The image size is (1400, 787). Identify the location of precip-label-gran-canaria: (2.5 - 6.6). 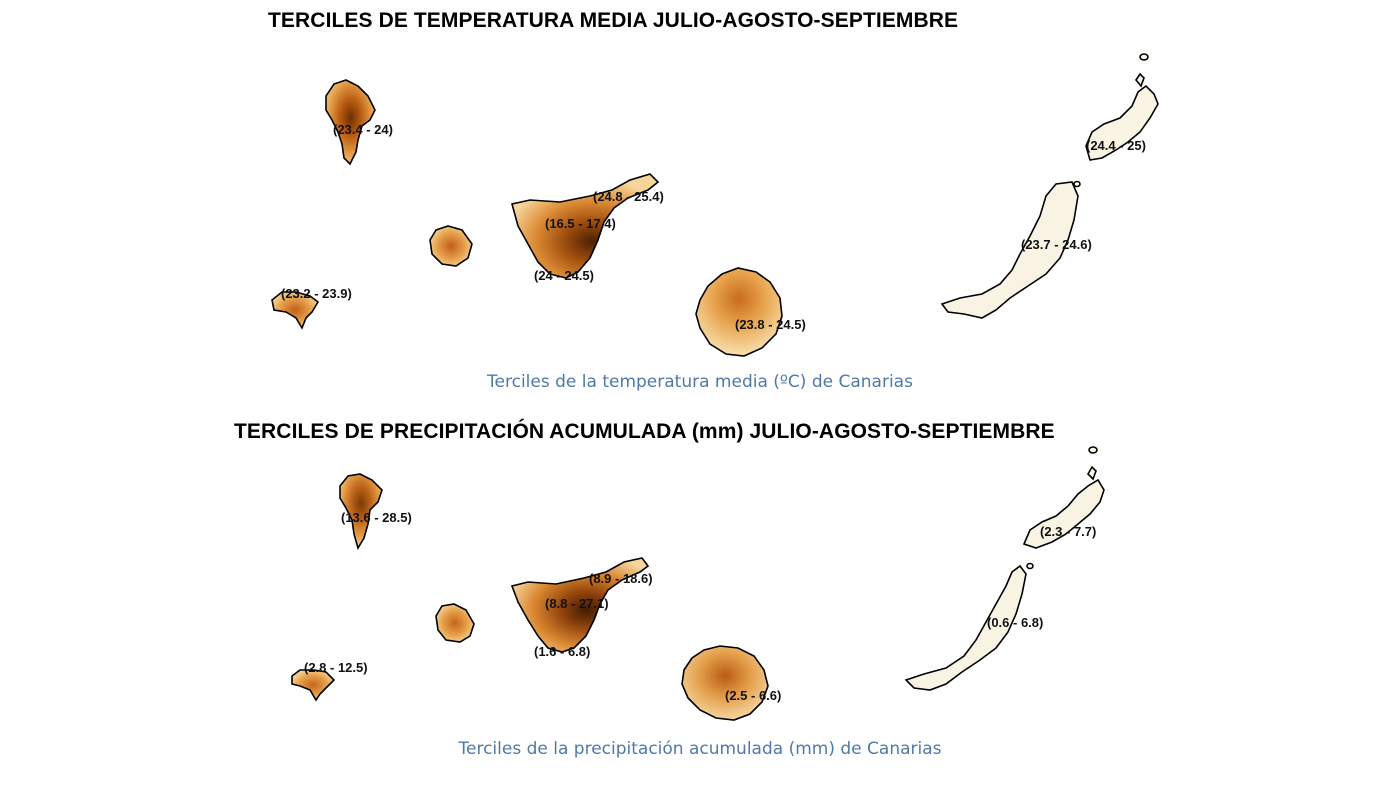
(753, 695).